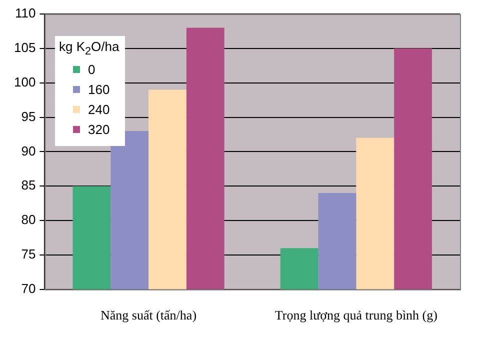 The height and width of the screenshot is (348, 488). I want to click on legend-label: 320, so click(99, 130).